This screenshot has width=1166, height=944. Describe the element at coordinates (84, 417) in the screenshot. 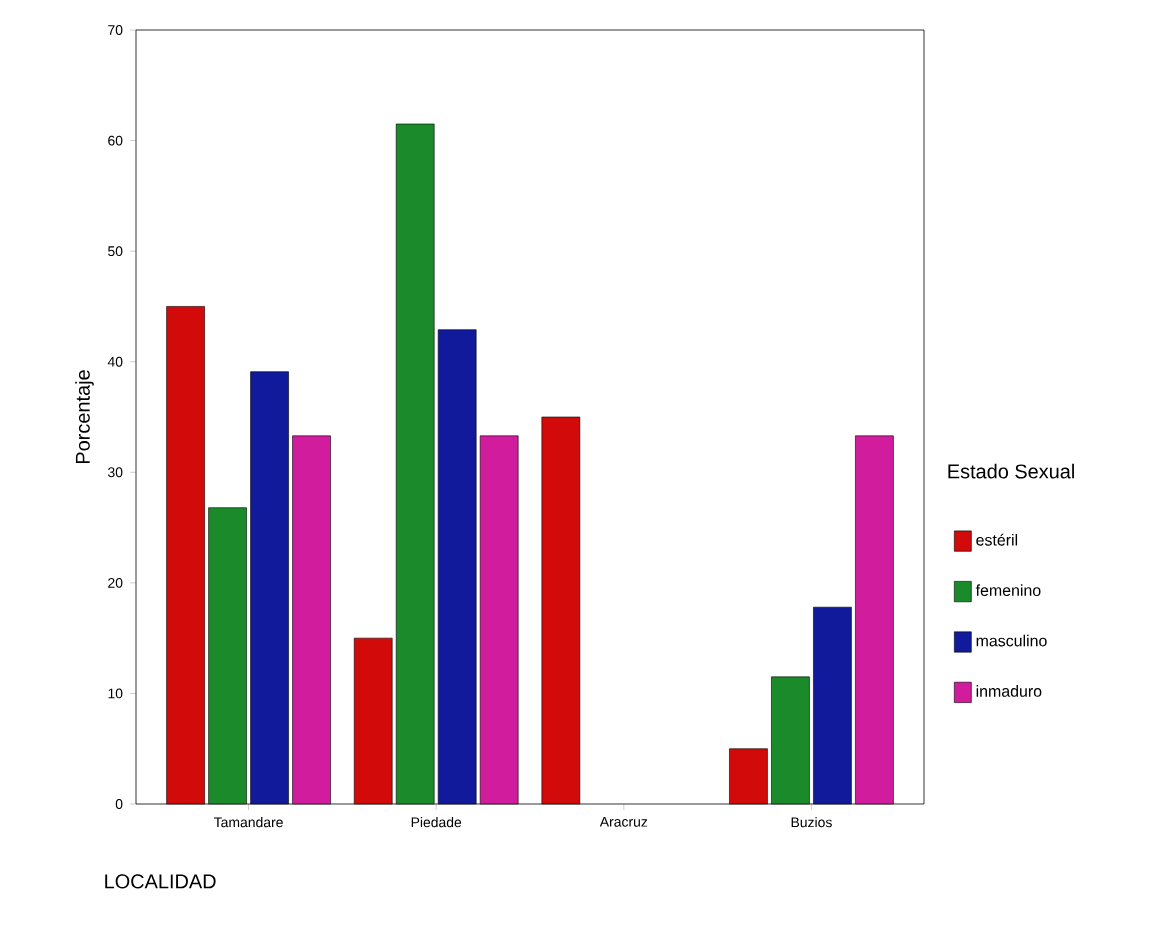

I see `y-axis-title: Porcentaje` at that location.